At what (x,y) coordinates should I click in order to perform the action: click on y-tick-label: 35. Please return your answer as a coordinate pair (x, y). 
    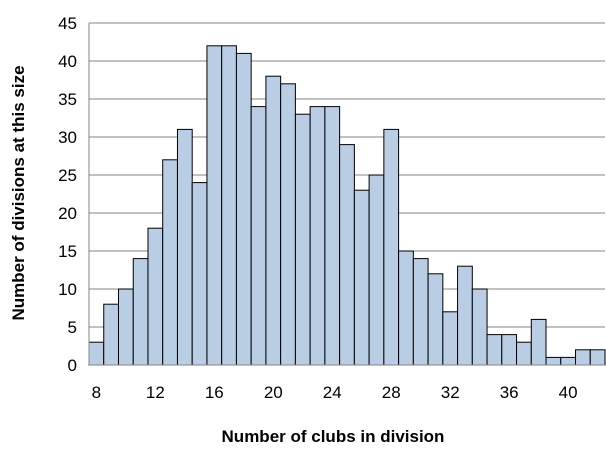
    Looking at the image, I should click on (67, 99).